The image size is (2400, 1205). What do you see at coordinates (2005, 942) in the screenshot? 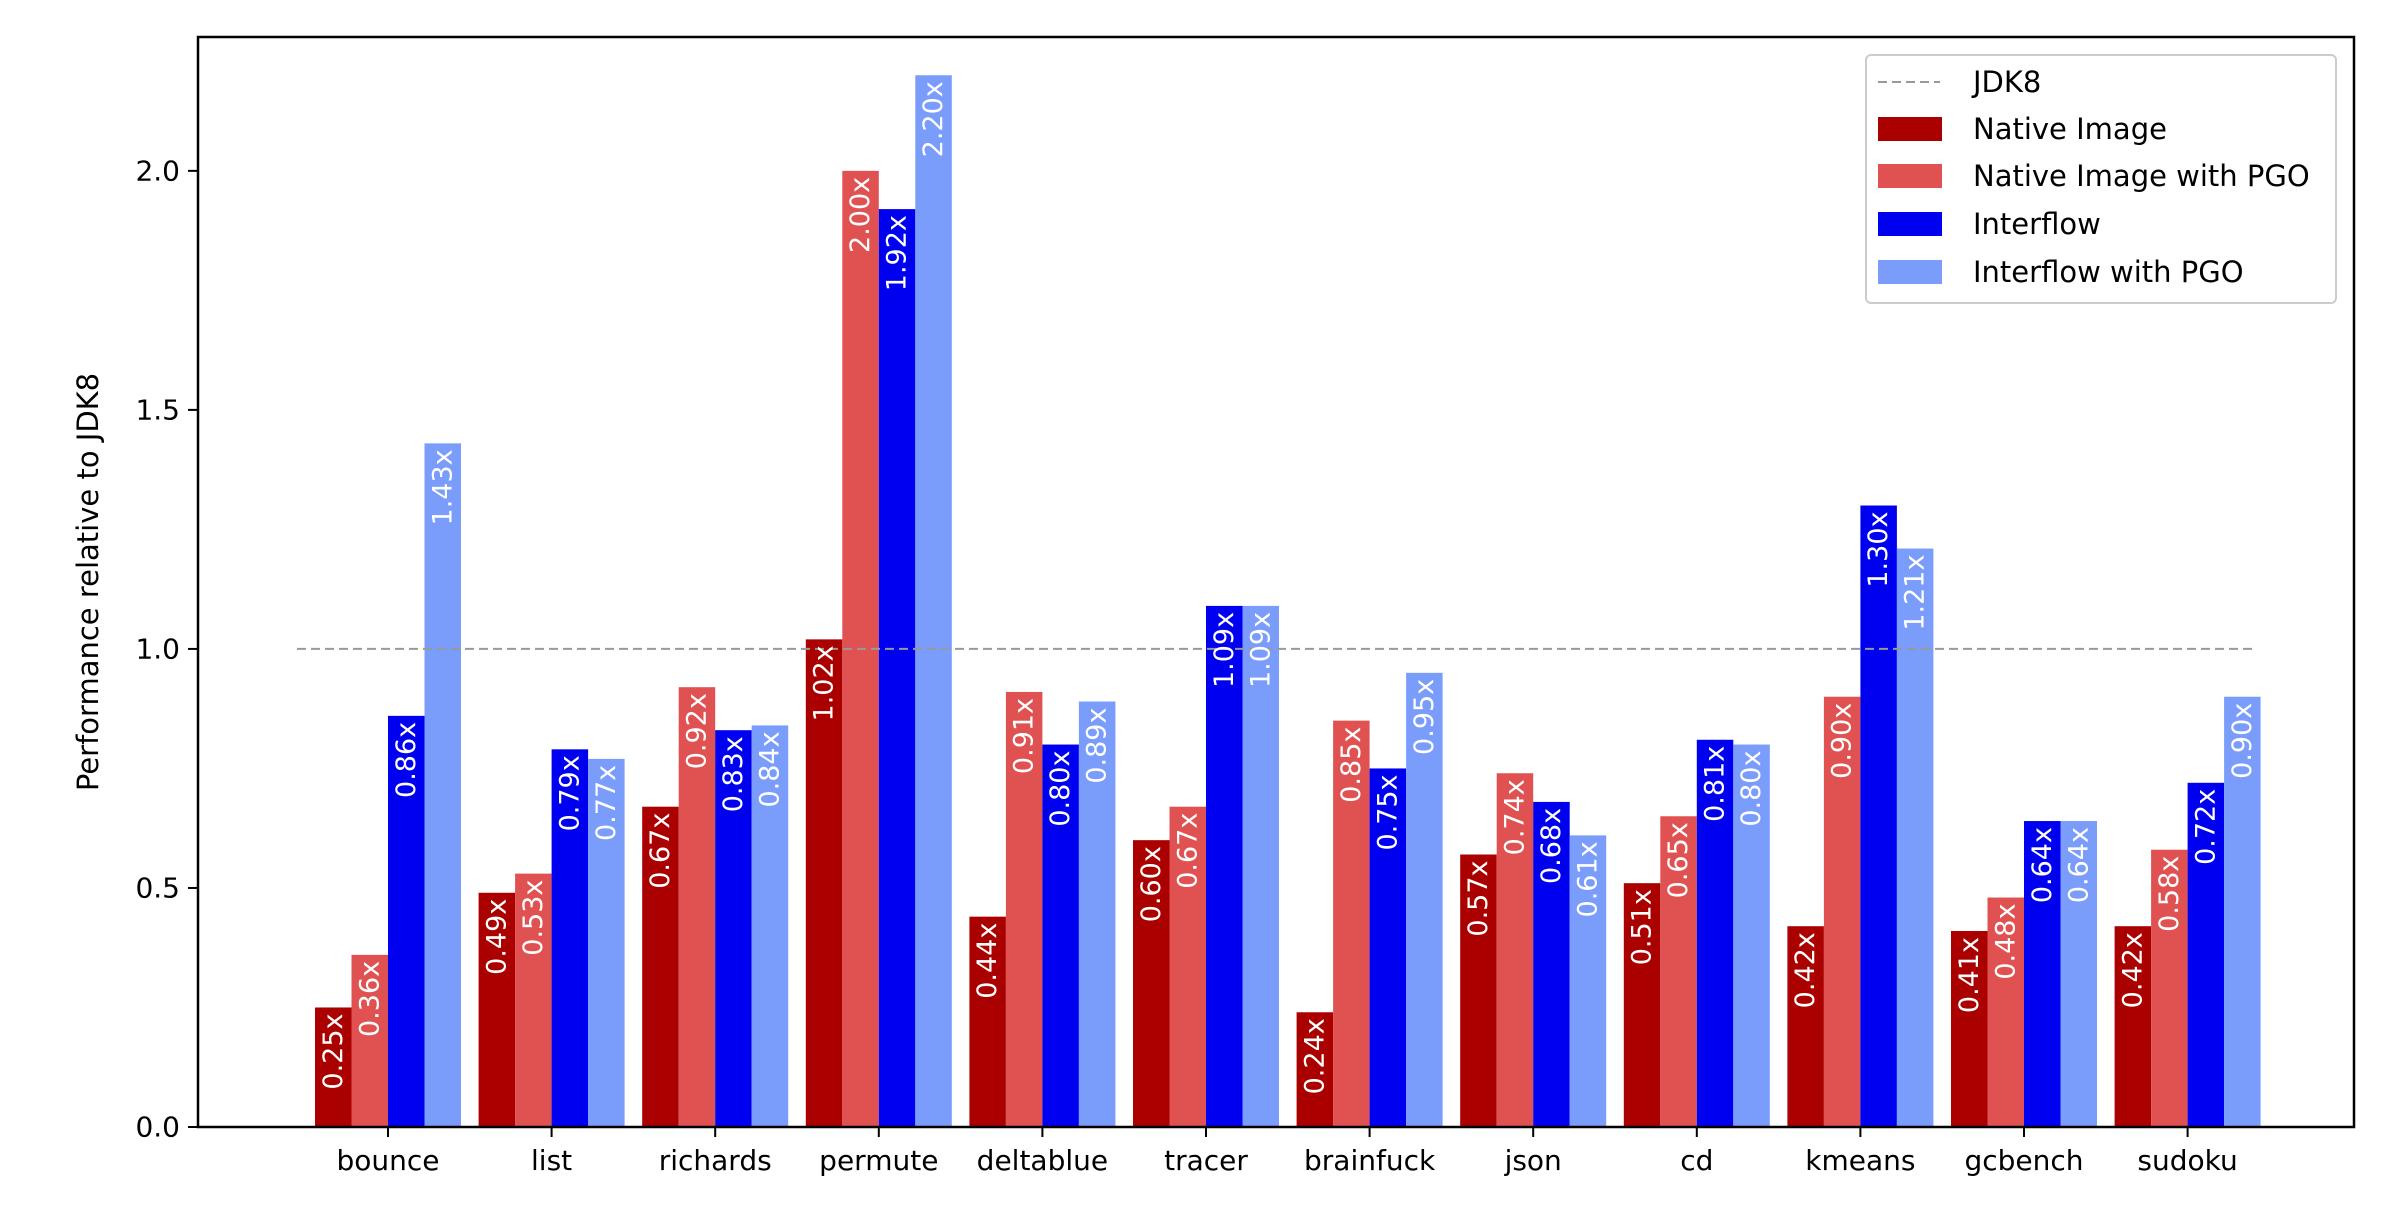
I see `bar-value-label: 0.48x` at bounding box center [2005, 942].